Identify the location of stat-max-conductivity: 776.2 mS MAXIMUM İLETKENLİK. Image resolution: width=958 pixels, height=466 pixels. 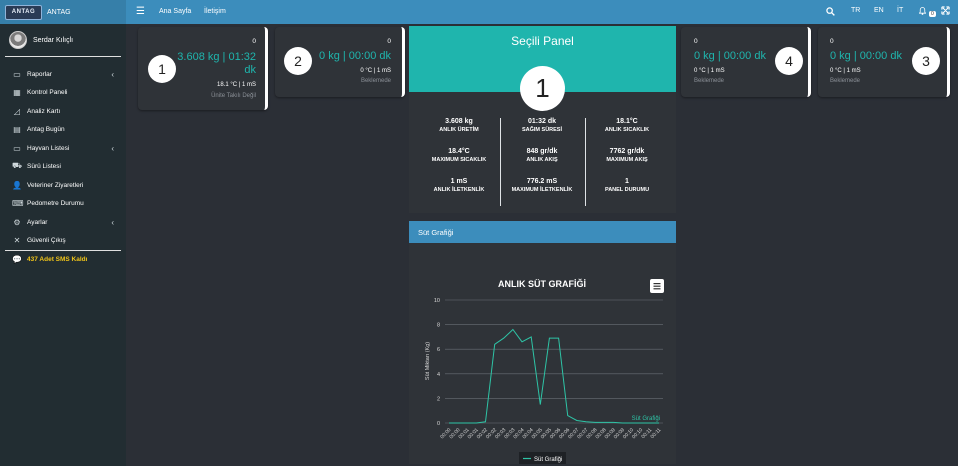
(542, 185).